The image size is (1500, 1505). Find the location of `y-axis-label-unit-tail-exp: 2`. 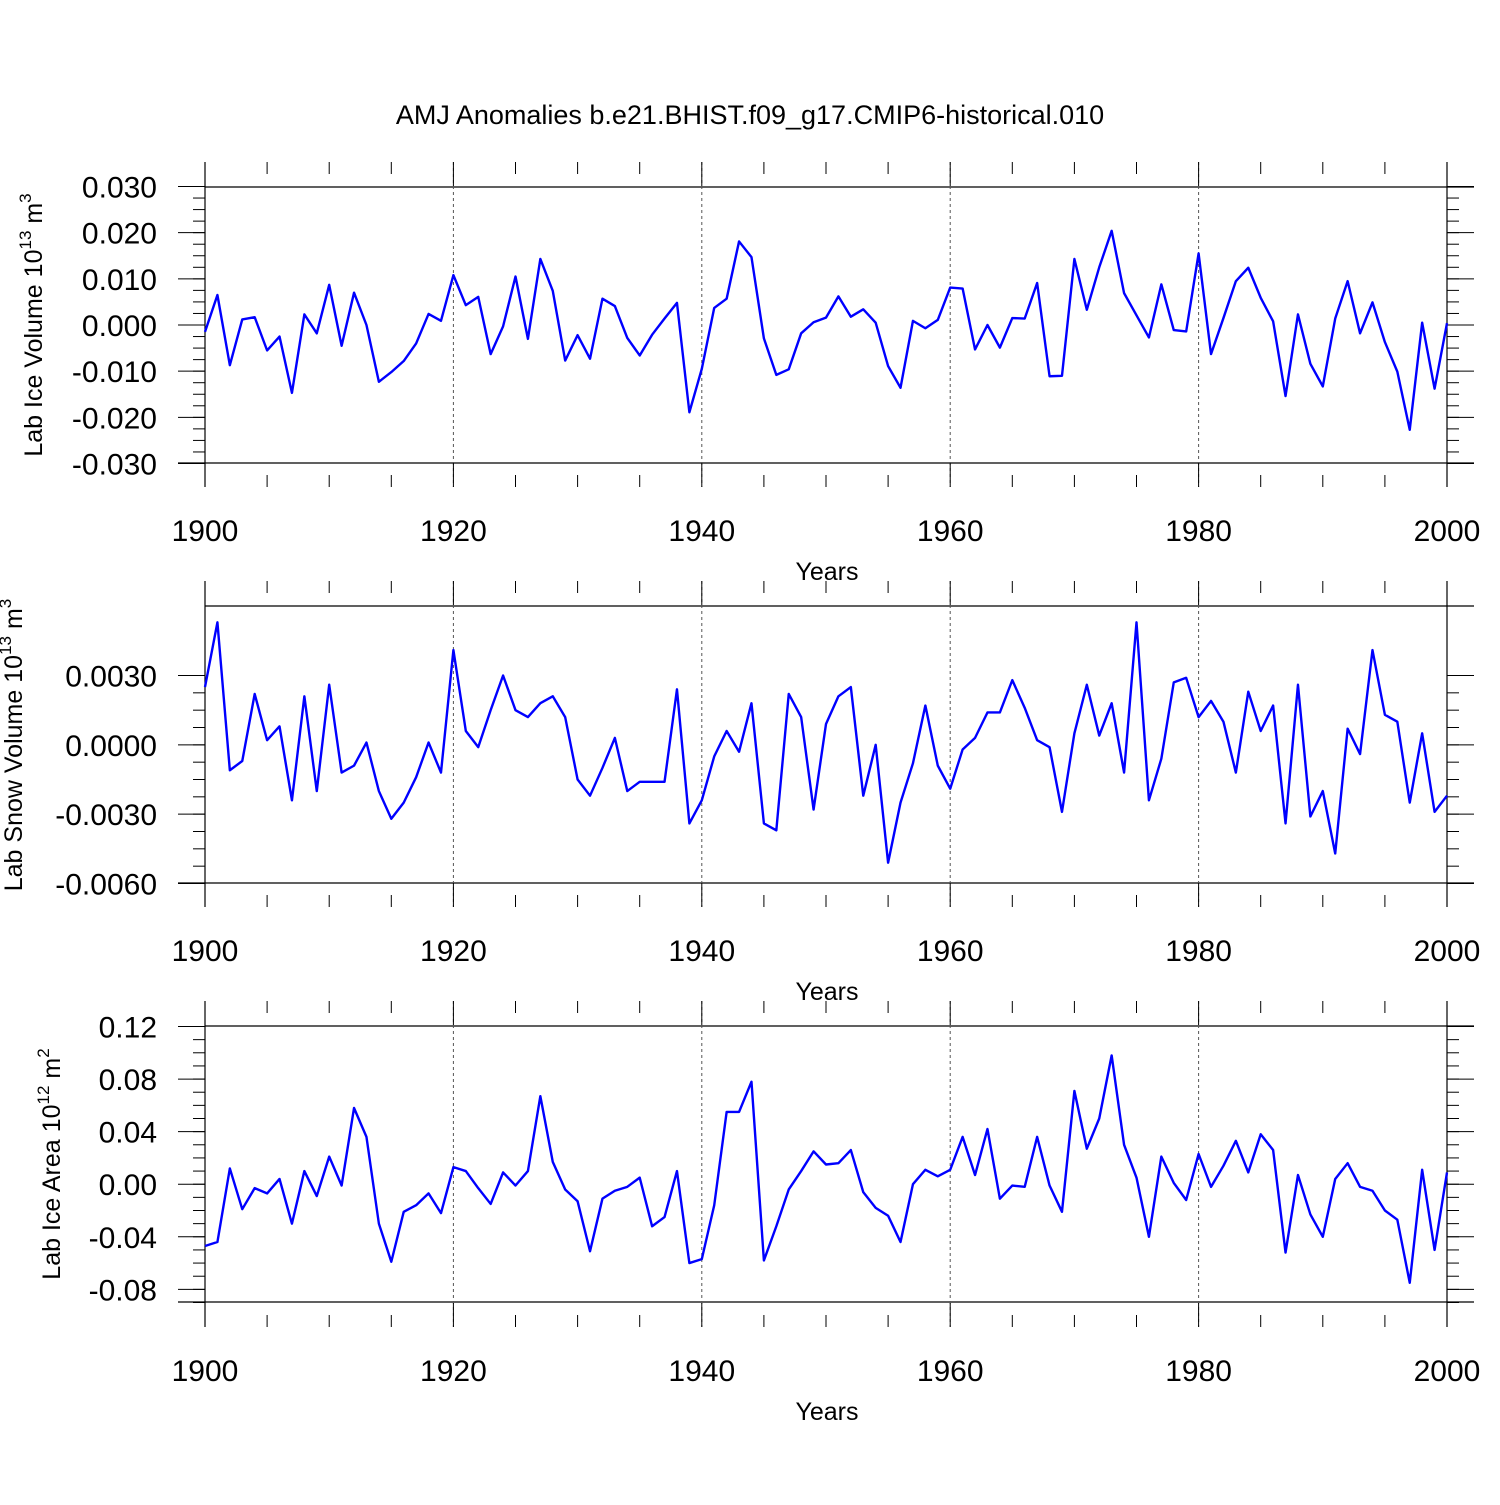

y-axis-label-unit-tail-exp: 2 is located at coordinates (43, 1052).